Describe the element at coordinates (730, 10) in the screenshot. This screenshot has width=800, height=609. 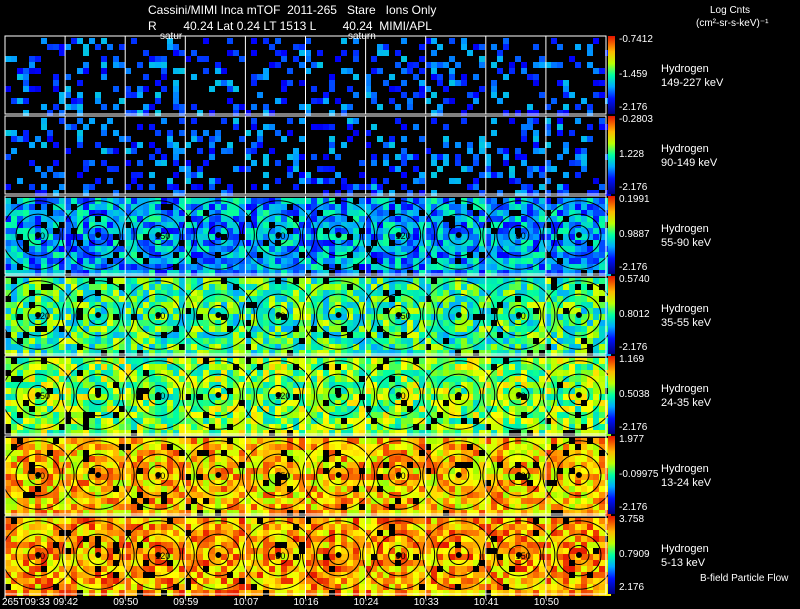
I see `units-label: Log Cnts` at that location.